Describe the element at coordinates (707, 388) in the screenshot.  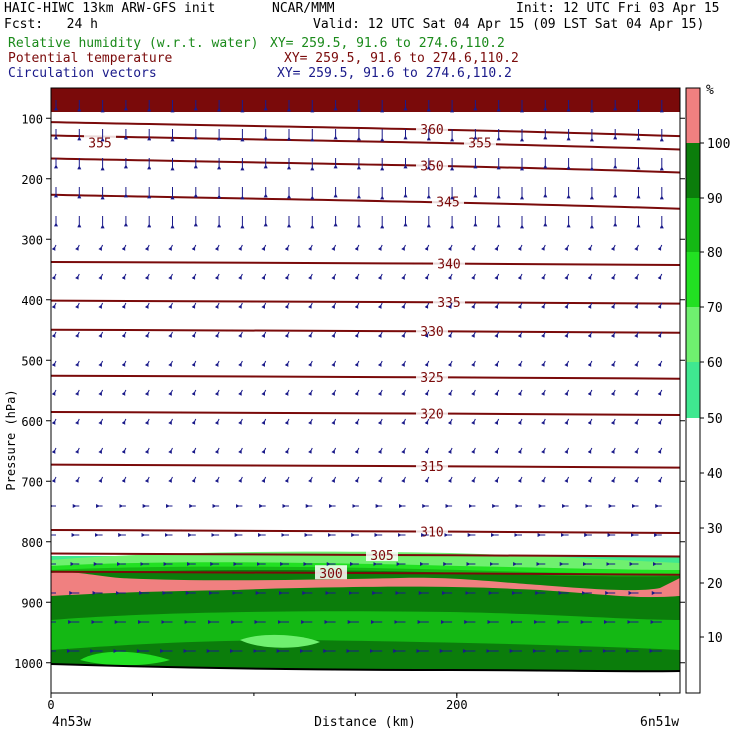
I see `rh-colorbar: % 10 20 30 40 50 60 70 80 90 100` at that location.